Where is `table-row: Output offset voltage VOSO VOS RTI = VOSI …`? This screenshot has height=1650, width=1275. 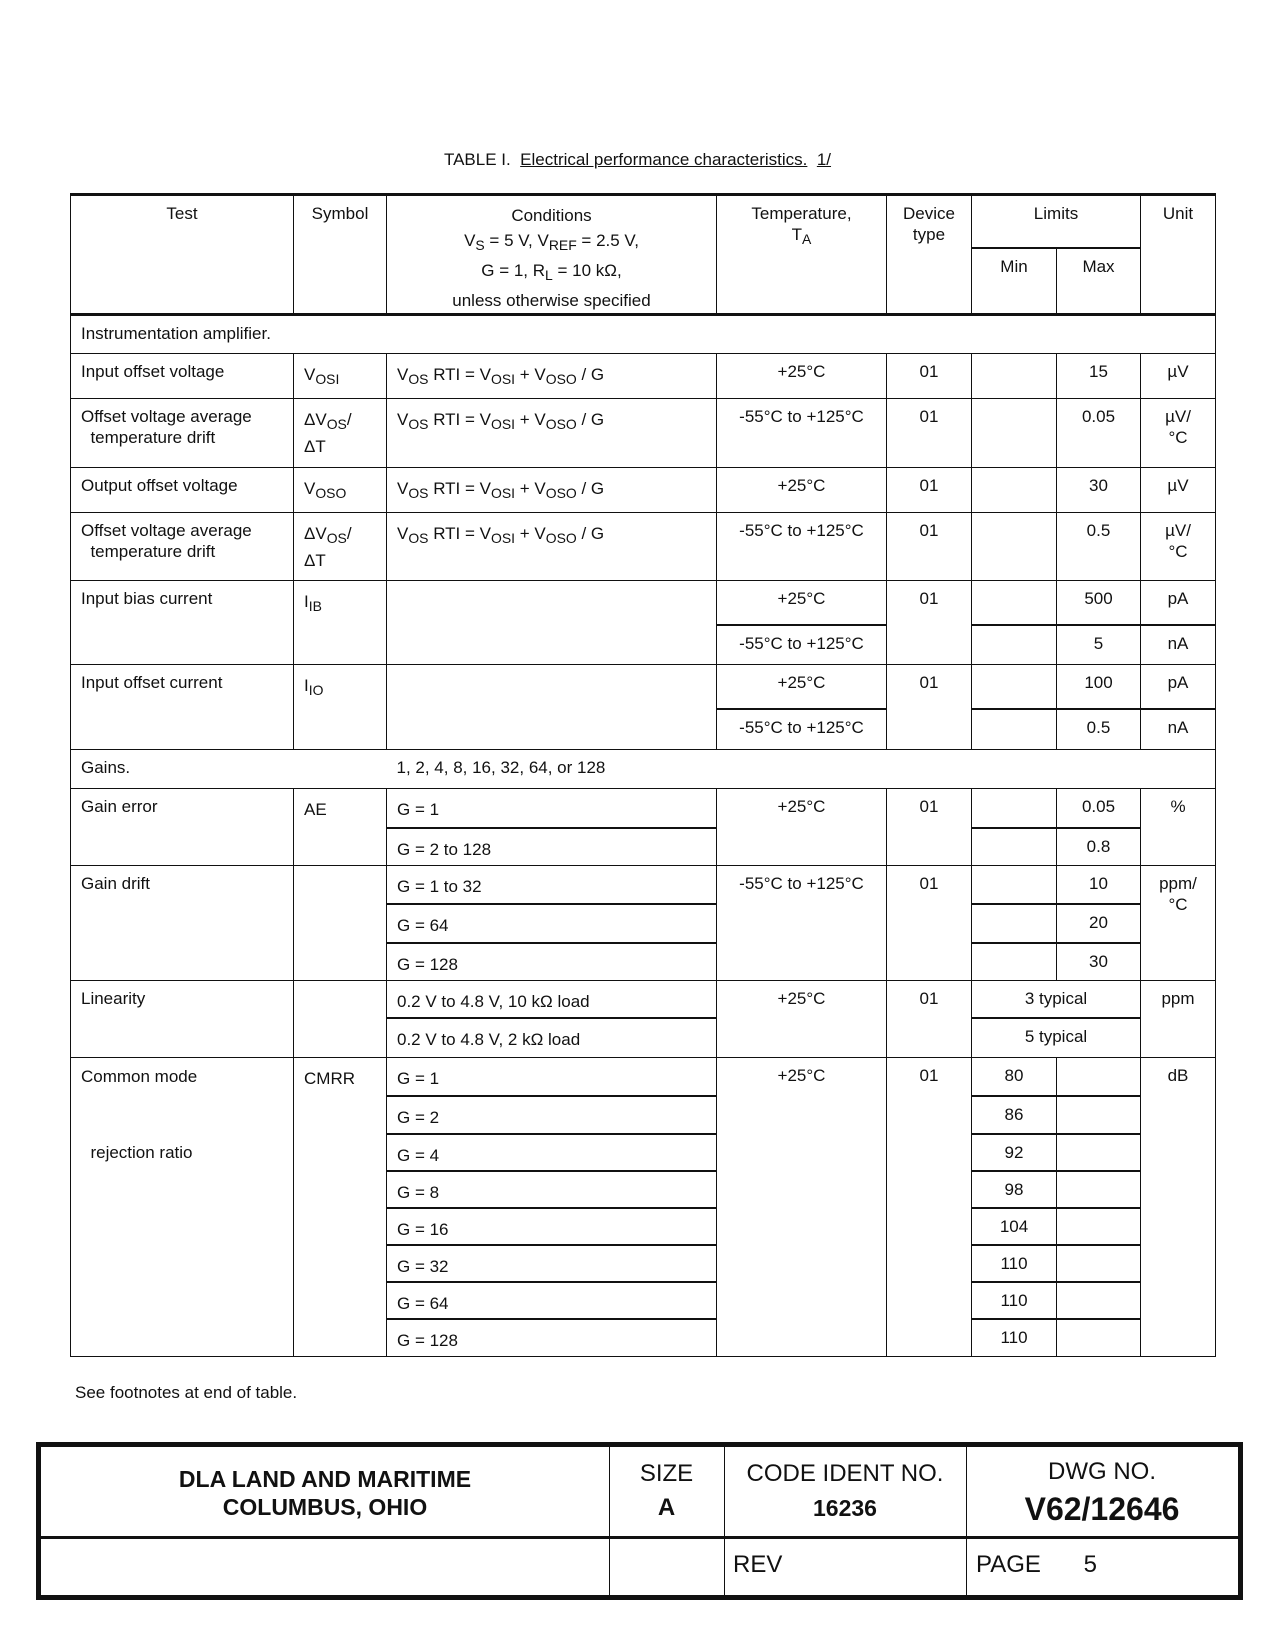
table-row: Output offset voltage VOSO VOS RTI = VOSI … is located at coordinates (643, 490).